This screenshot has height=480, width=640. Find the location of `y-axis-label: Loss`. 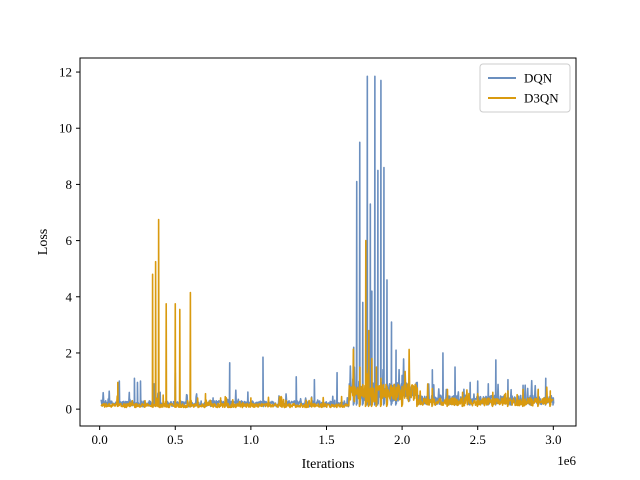

y-axis-label: Loss is located at coordinates (43, 242).